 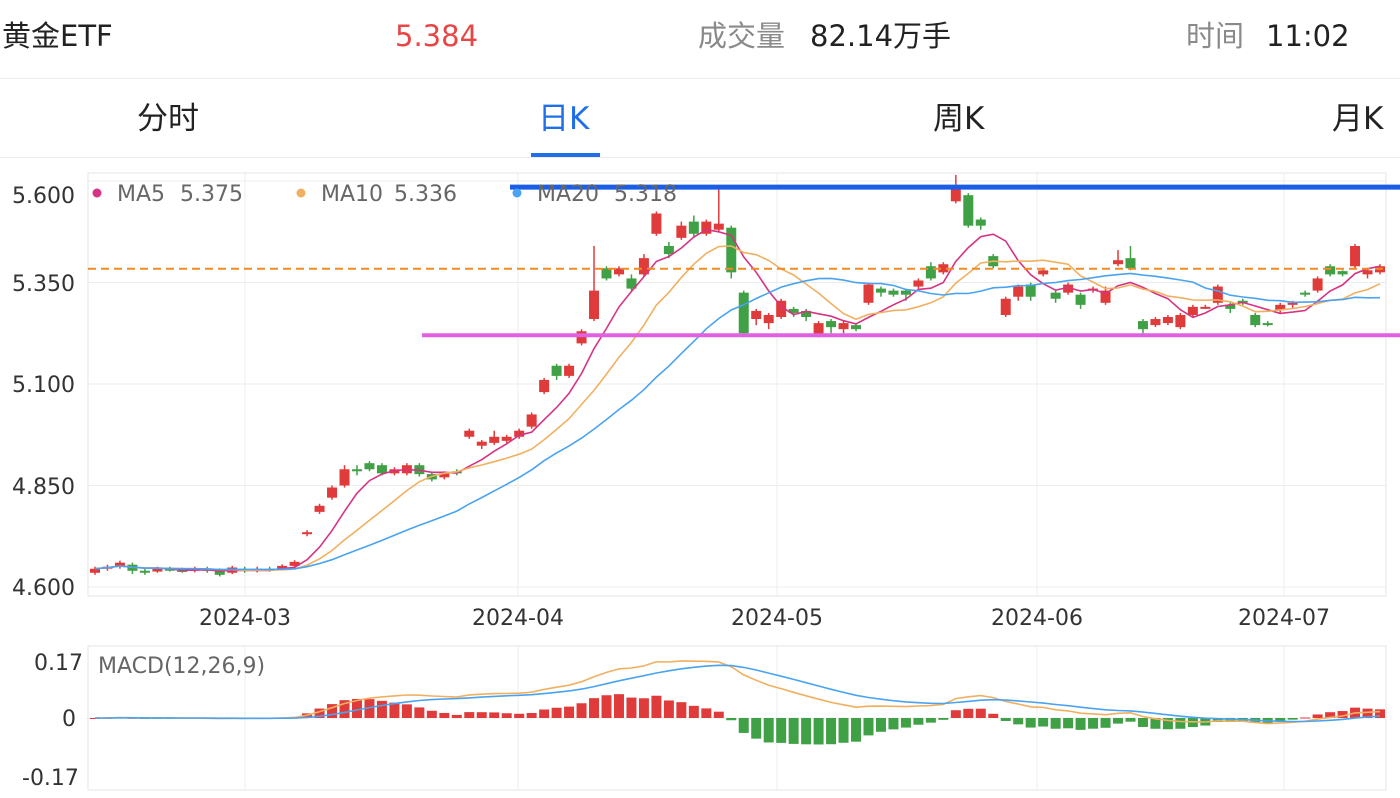 What do you see at coordinates (384, 194) in the screenshot?
I see `ma-legend: MA5 5.375 MA10 5.336 MA20 5.318` at bounding box center [384, 194].